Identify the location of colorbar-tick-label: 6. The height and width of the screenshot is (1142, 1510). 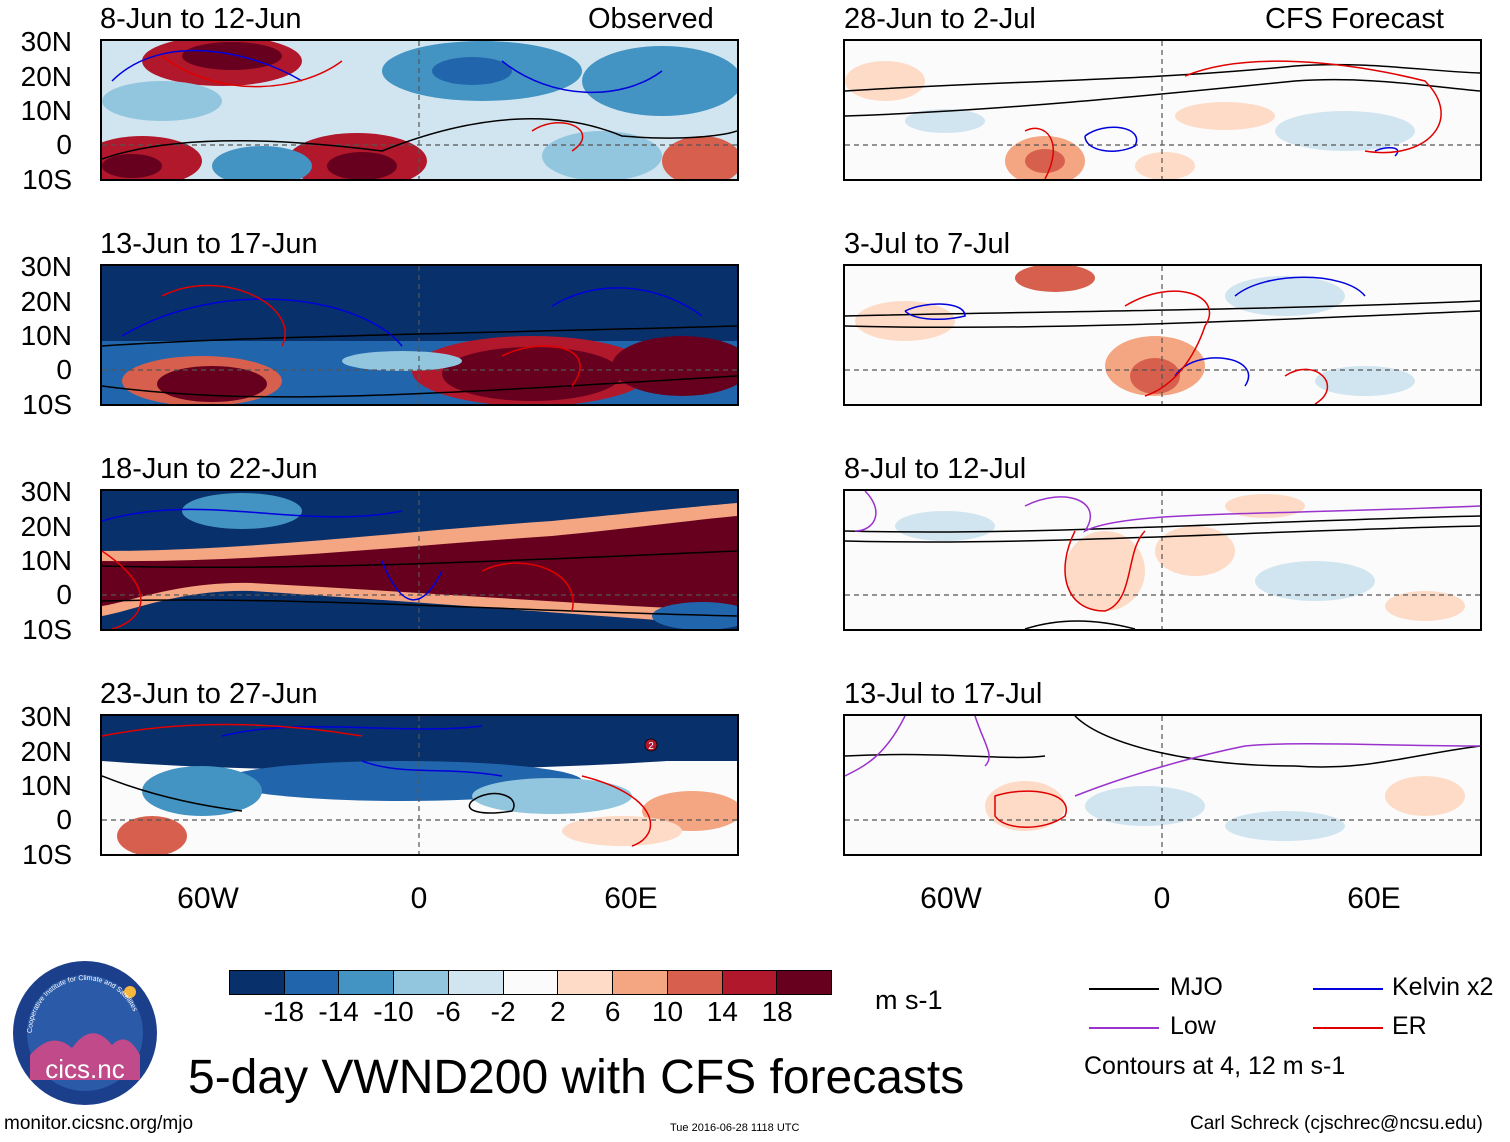
(612, 1011).